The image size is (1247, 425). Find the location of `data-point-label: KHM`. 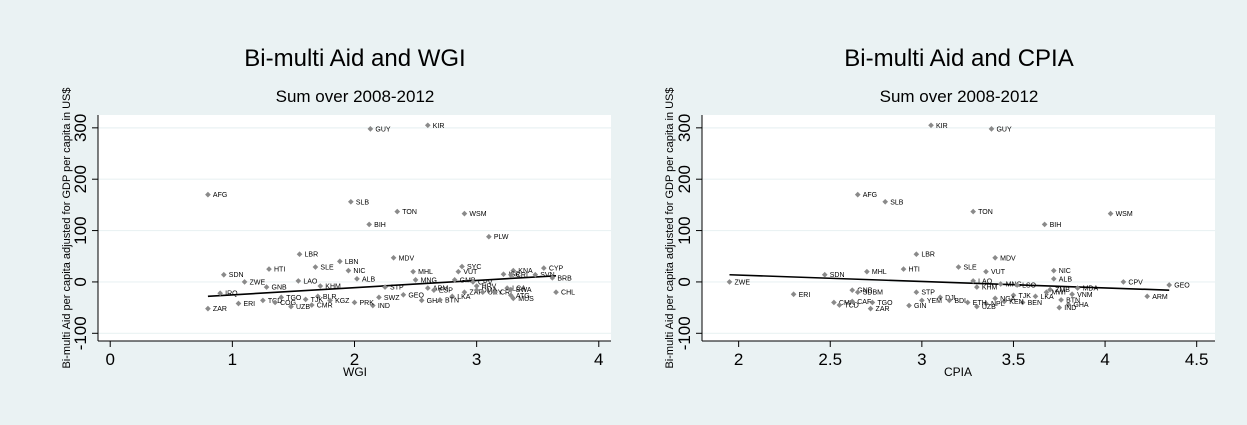

data-point-label: KHM is located at coordinates (990, 288).